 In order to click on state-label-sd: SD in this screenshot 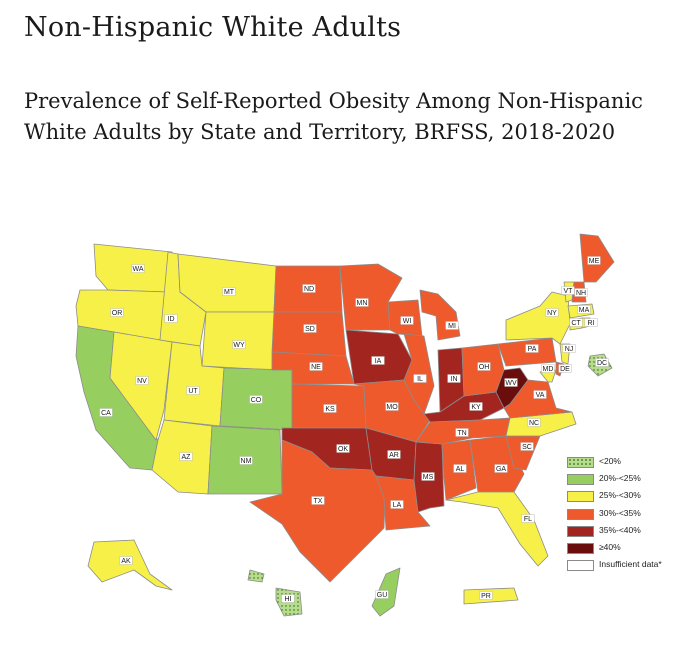, I will do `click(310, 329)`.